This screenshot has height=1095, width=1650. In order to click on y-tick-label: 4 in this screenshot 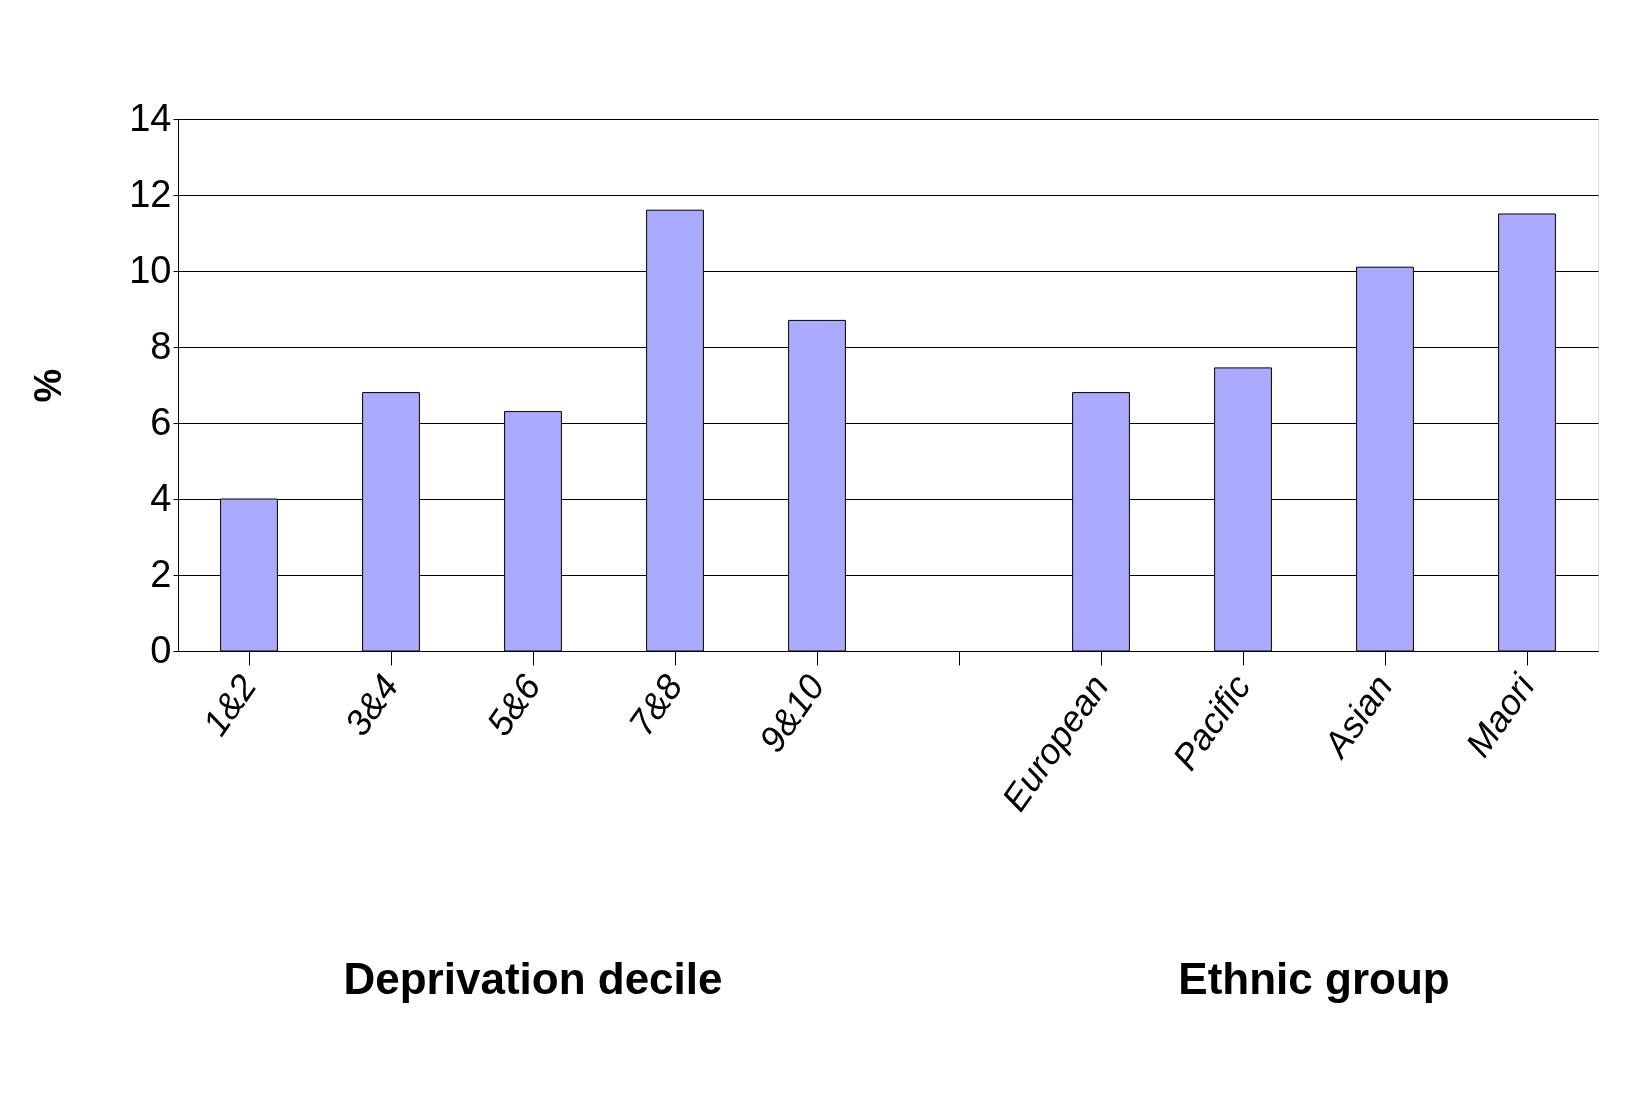, I will do `click(161, 497)`.